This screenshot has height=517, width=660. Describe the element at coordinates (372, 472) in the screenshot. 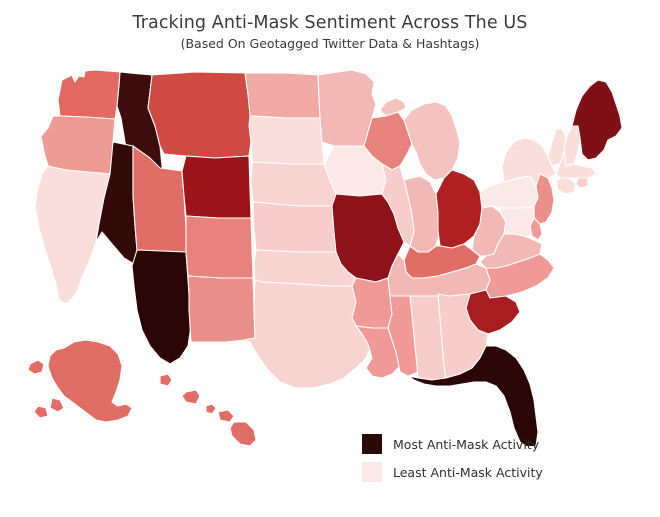

I see `legend-swatch-least-icon` at that location.